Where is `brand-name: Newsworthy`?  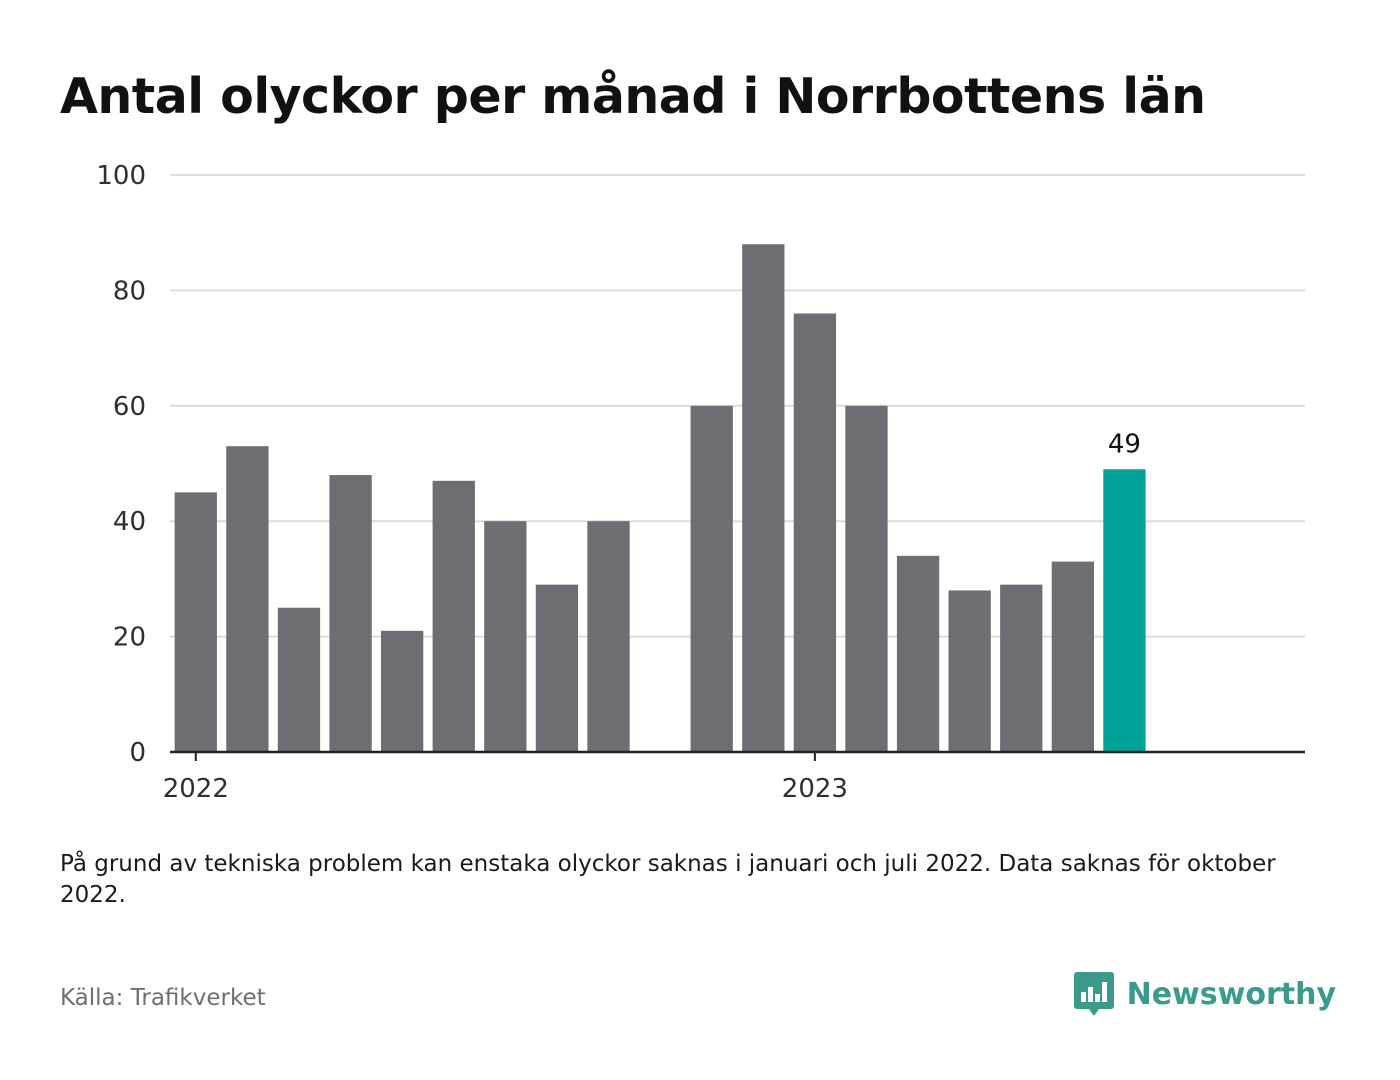
brand-name: Newsworthy is located at coordinates (1231, 994).